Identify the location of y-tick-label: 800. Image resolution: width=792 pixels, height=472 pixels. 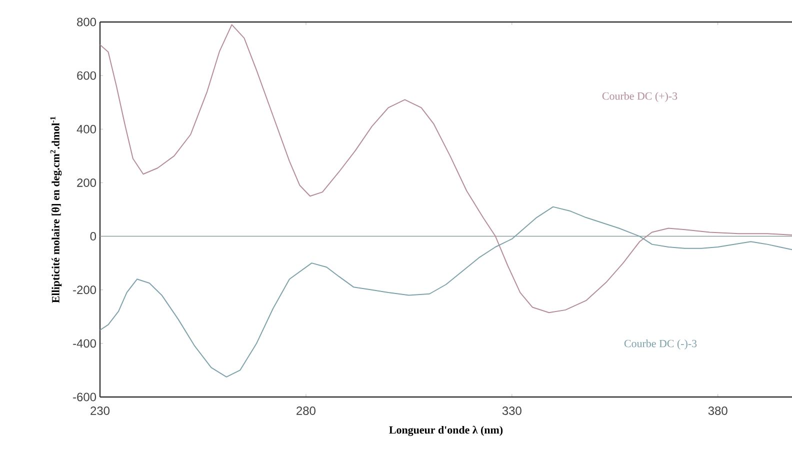
(86, 22).